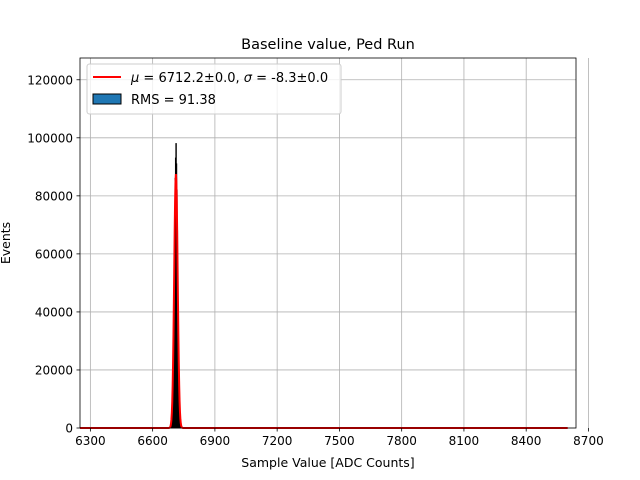 The height and width of the screenshot is (480, 640). What do you see at coordinates (90, 441) in the screenshot?
I see `x-tick-label: 6300` at bounding box center [90, 441].